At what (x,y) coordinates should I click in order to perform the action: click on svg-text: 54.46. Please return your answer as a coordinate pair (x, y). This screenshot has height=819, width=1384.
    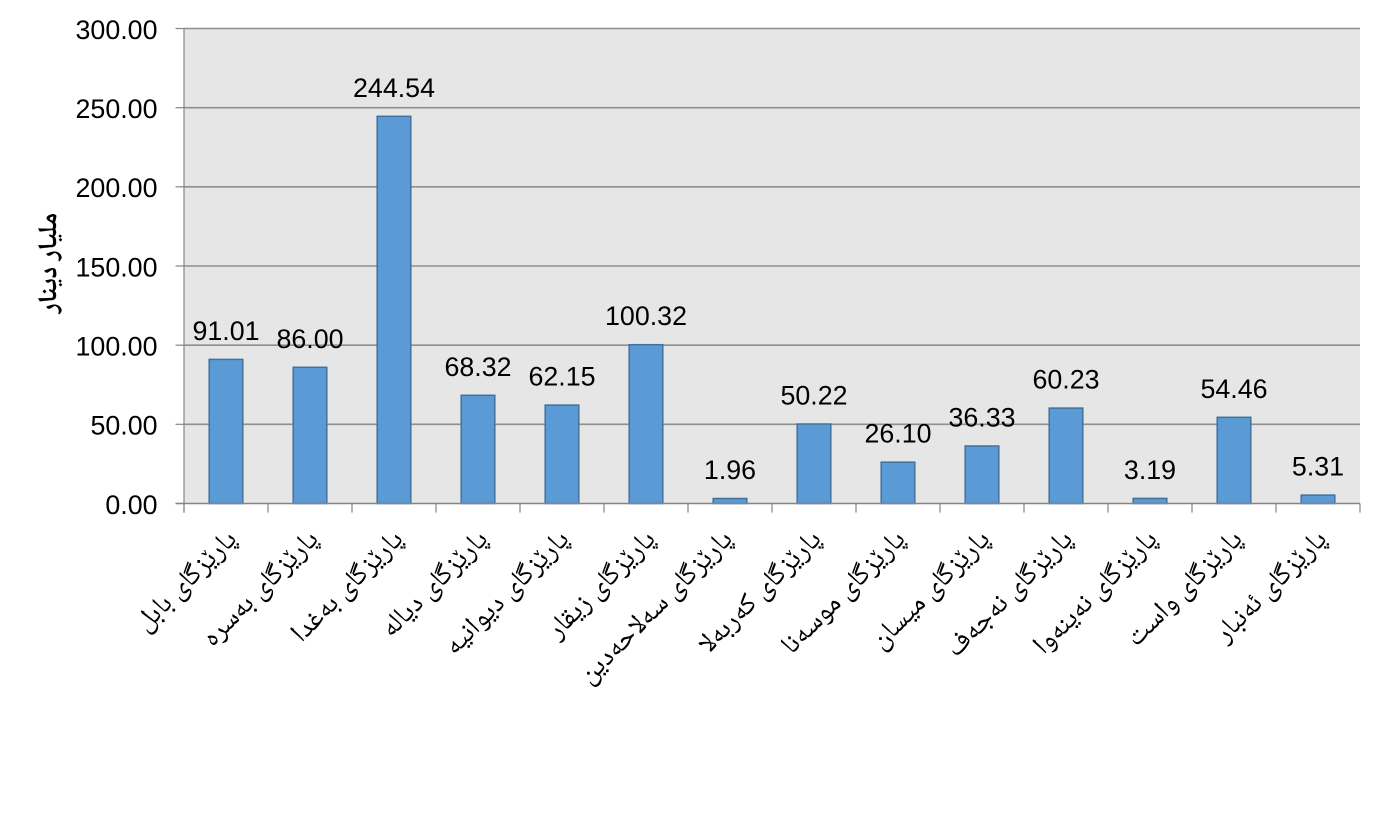
    Looking at the image, I should click on (1233, 389).